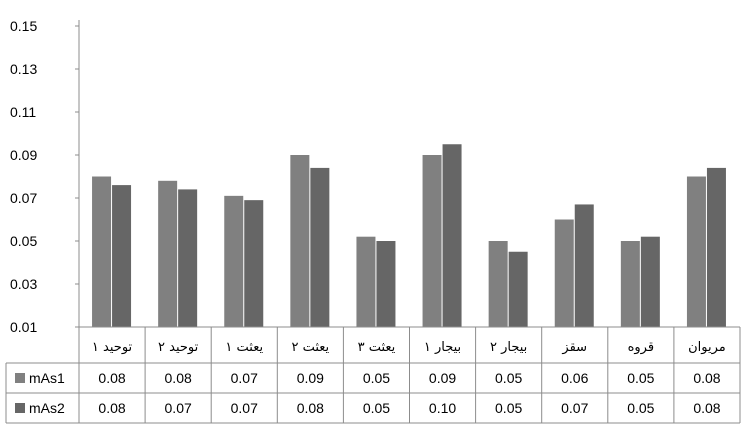  Describe the element at coordinates (442, 347) in the screenshot. I see `category-label: بیجار ۱` at that location.